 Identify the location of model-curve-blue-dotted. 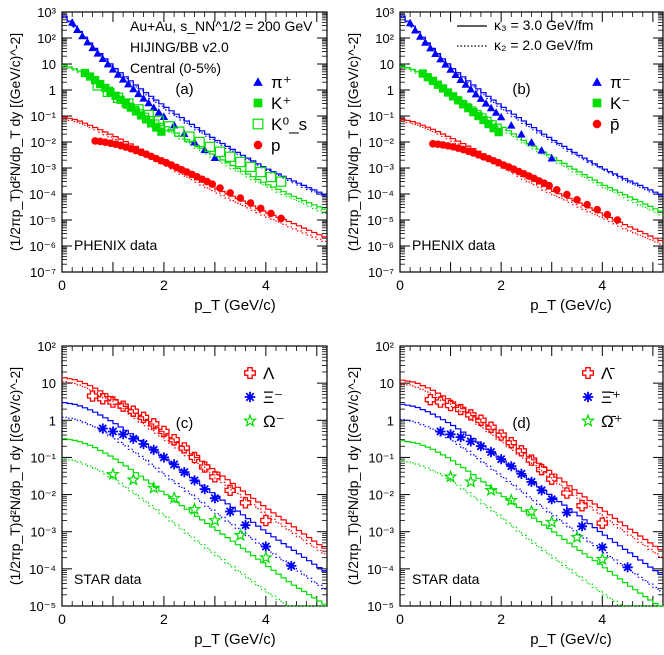
(531, 505).